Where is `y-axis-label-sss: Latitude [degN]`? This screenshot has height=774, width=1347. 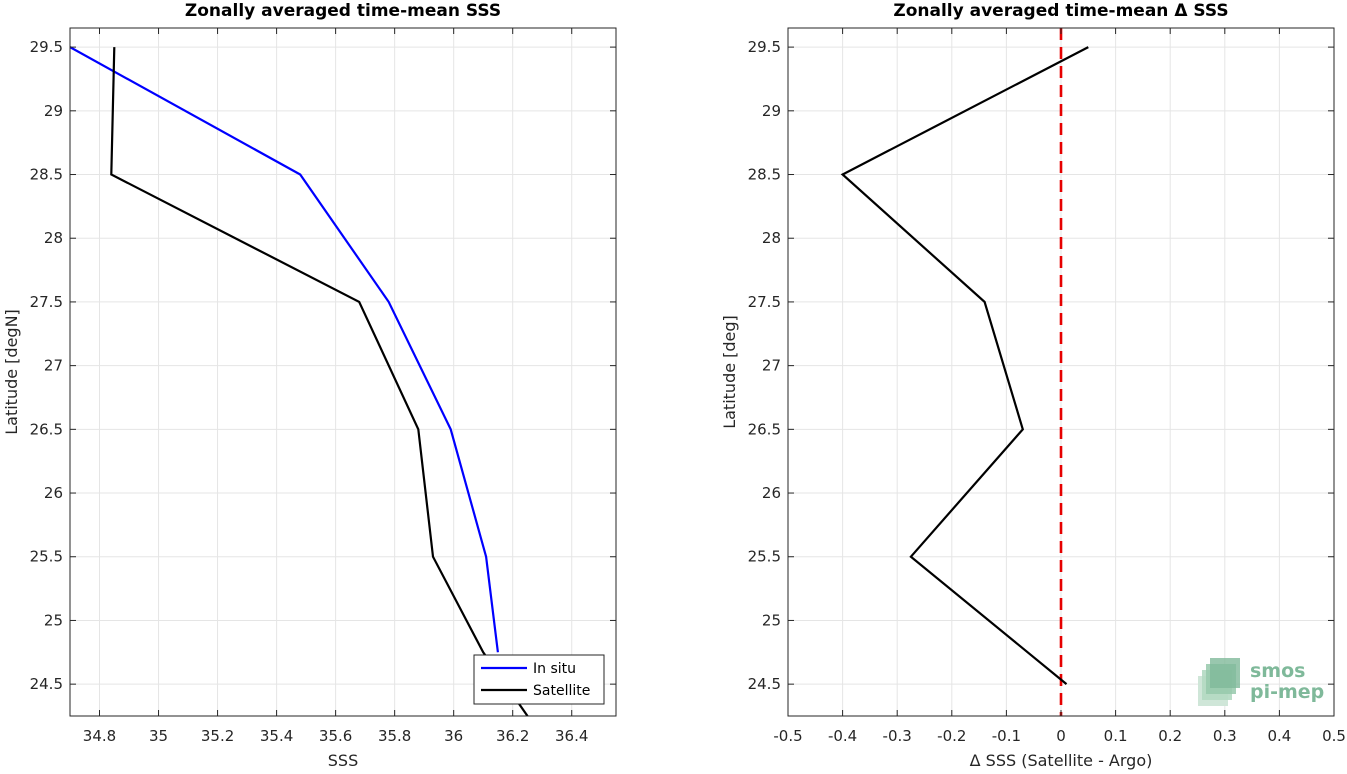
y-axis-label-sss: Latitude [degN] is located at coordinates (11, 372).